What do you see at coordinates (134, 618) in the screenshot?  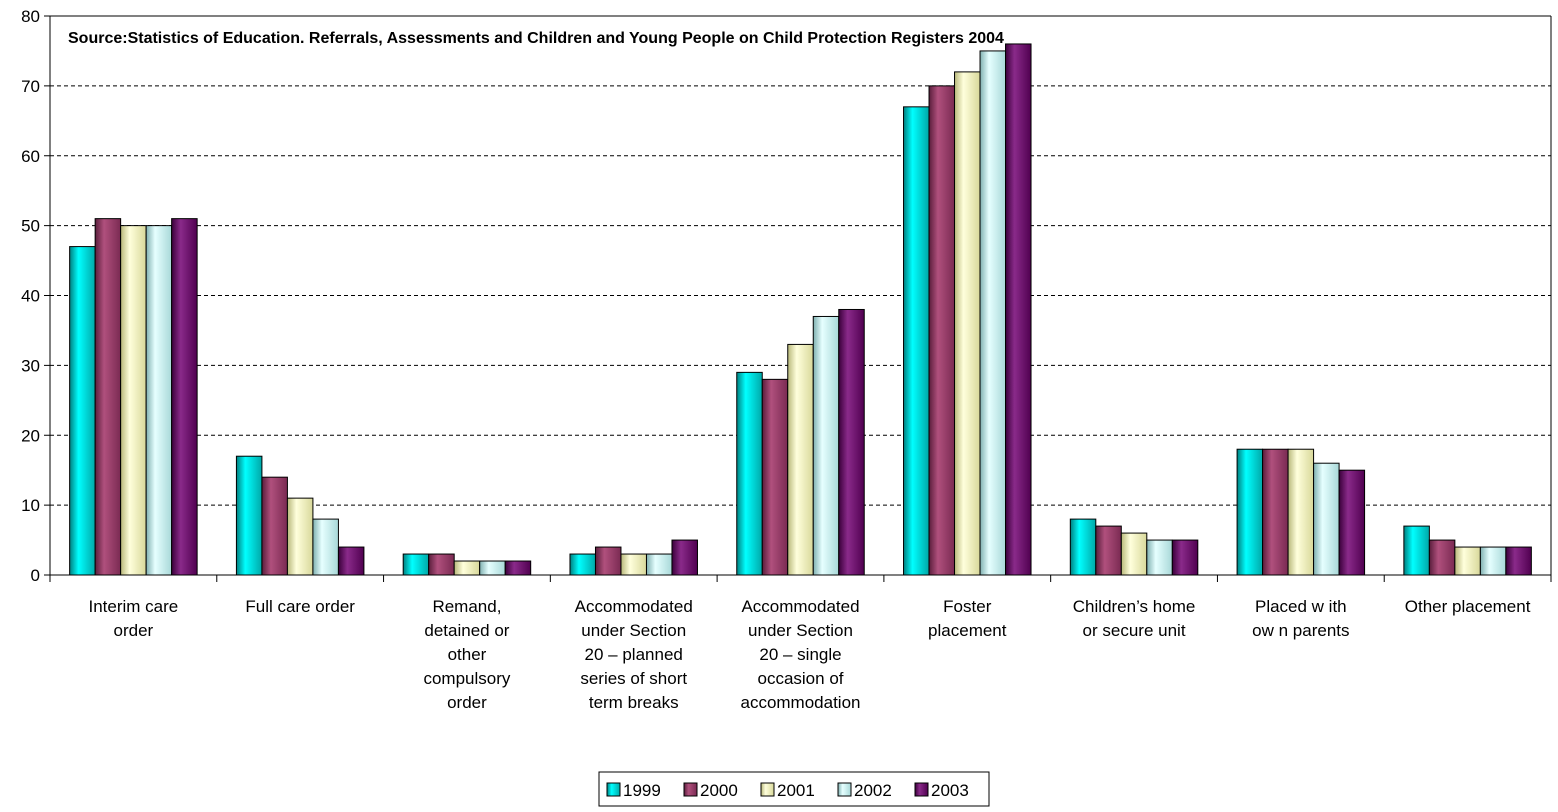 I see `x-category-label: Interim care order` at bounding box center [134, 618].